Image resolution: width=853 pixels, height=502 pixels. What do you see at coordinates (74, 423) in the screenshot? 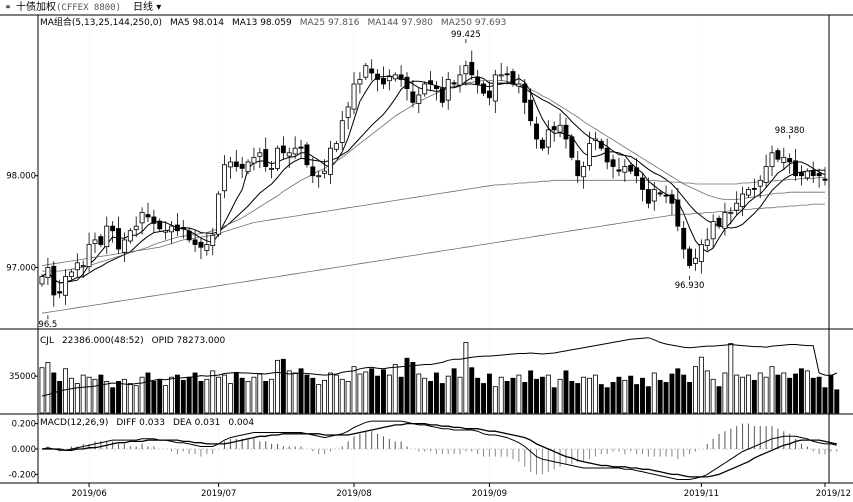
I see `legend-label: MACD(12,26,9)` at bounding box center [74, 423].